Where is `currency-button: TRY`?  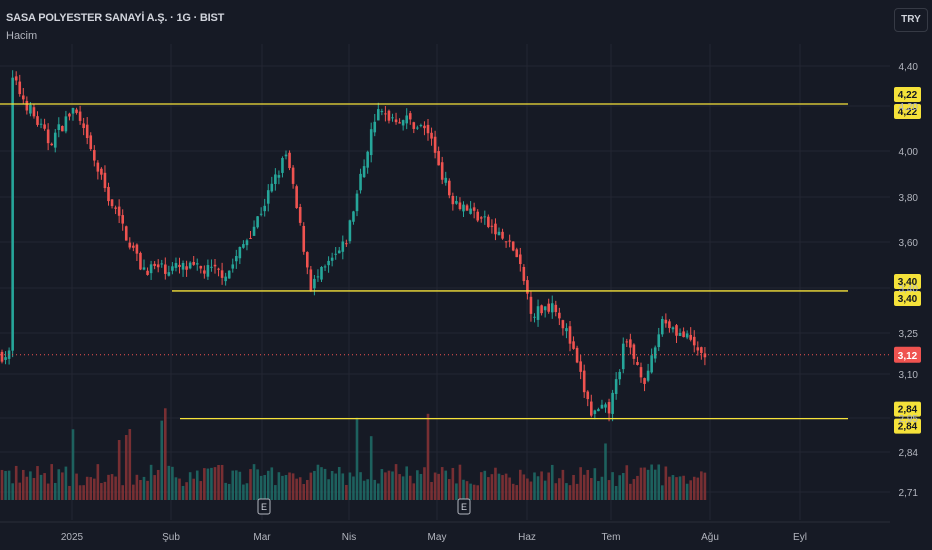 currency-button: TRY is located at coordinates (911, 20).